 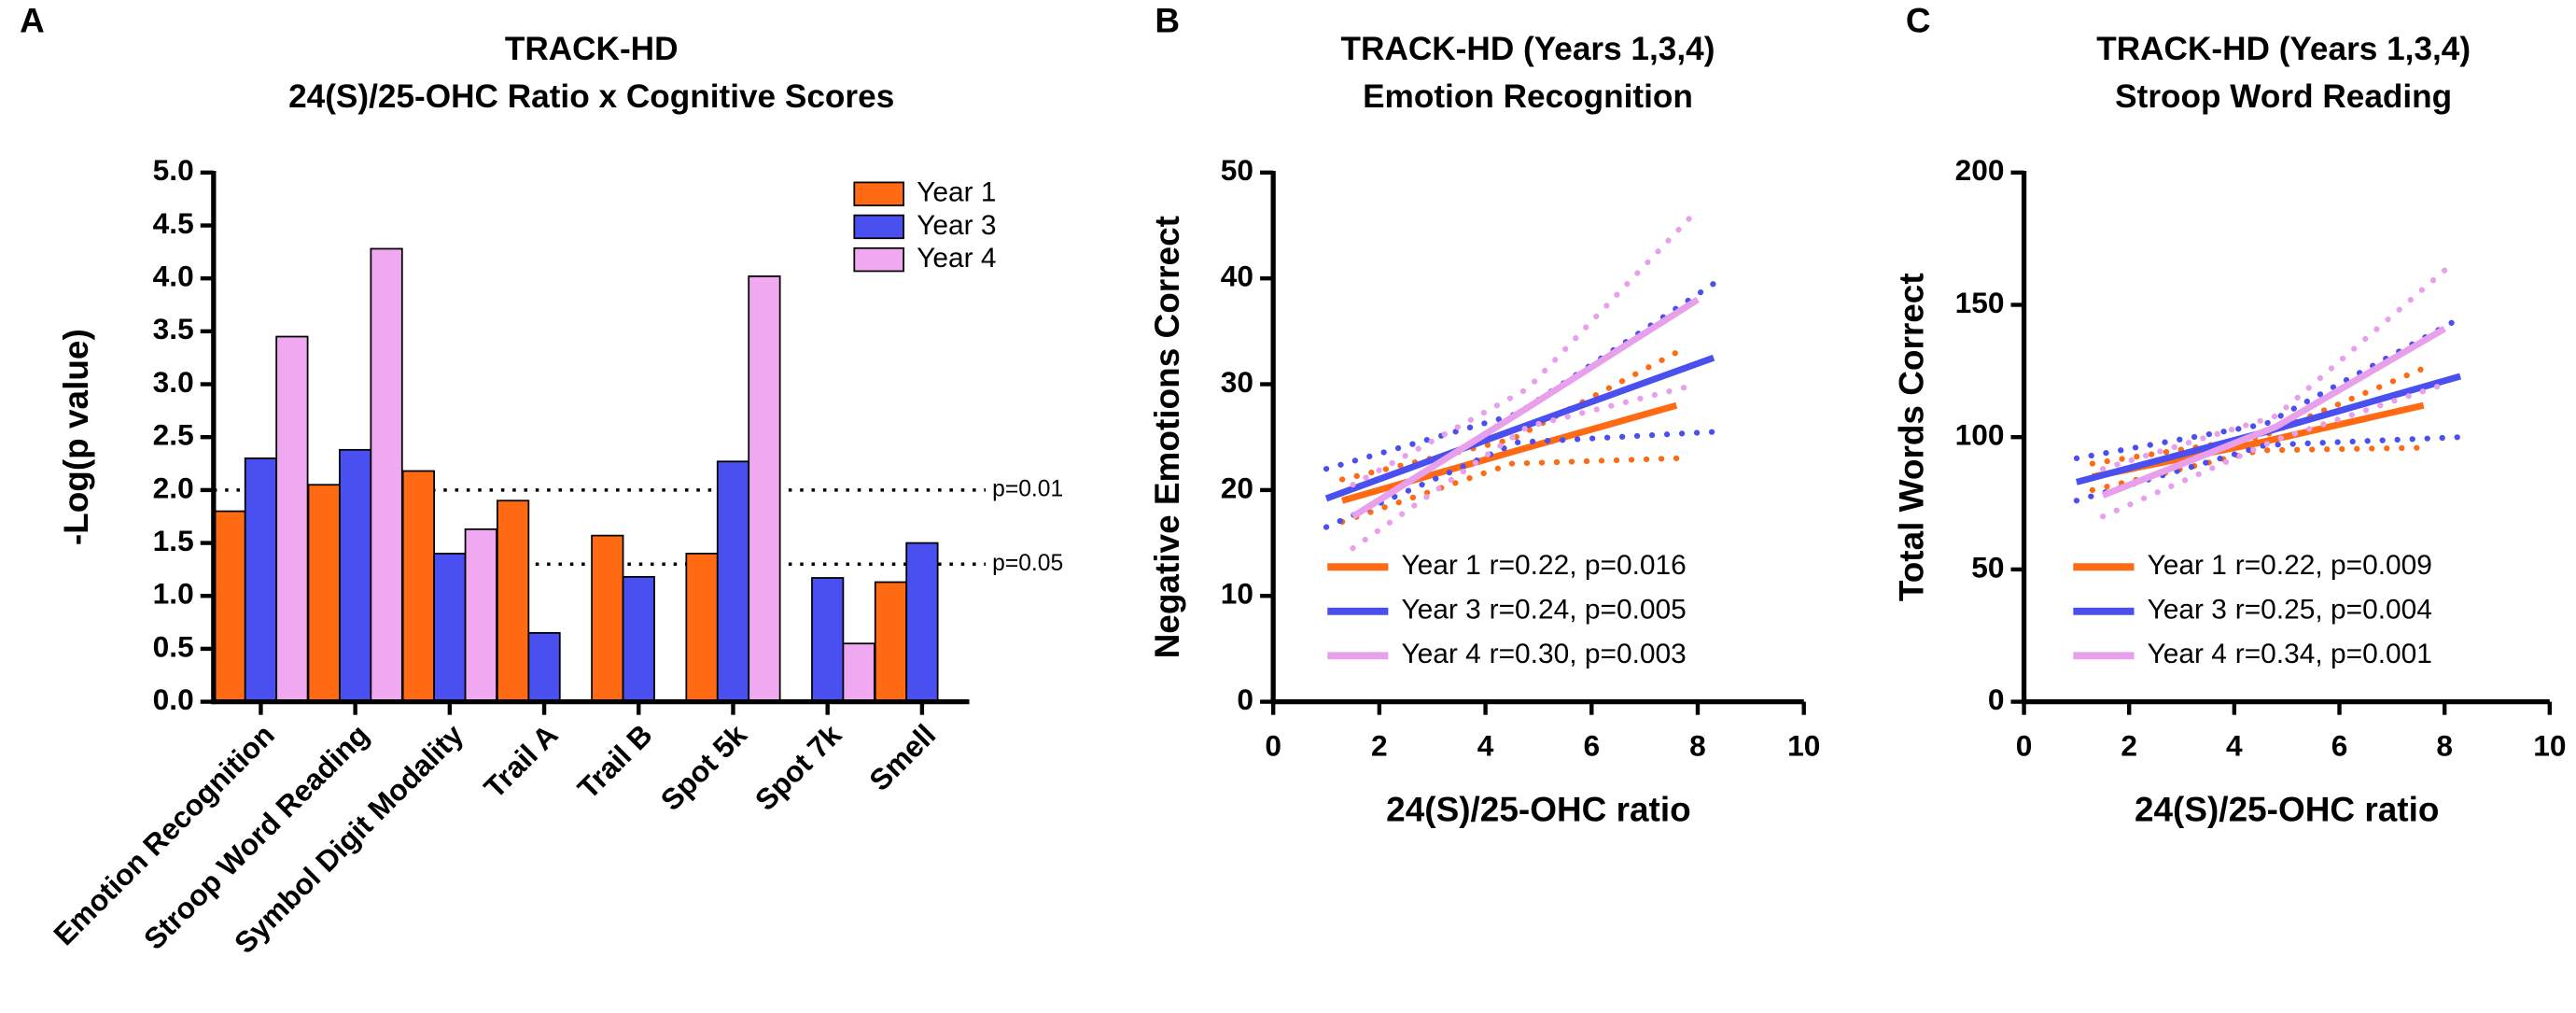 I want to click on x-tick-label: Smell, so click(x=902, y=757).